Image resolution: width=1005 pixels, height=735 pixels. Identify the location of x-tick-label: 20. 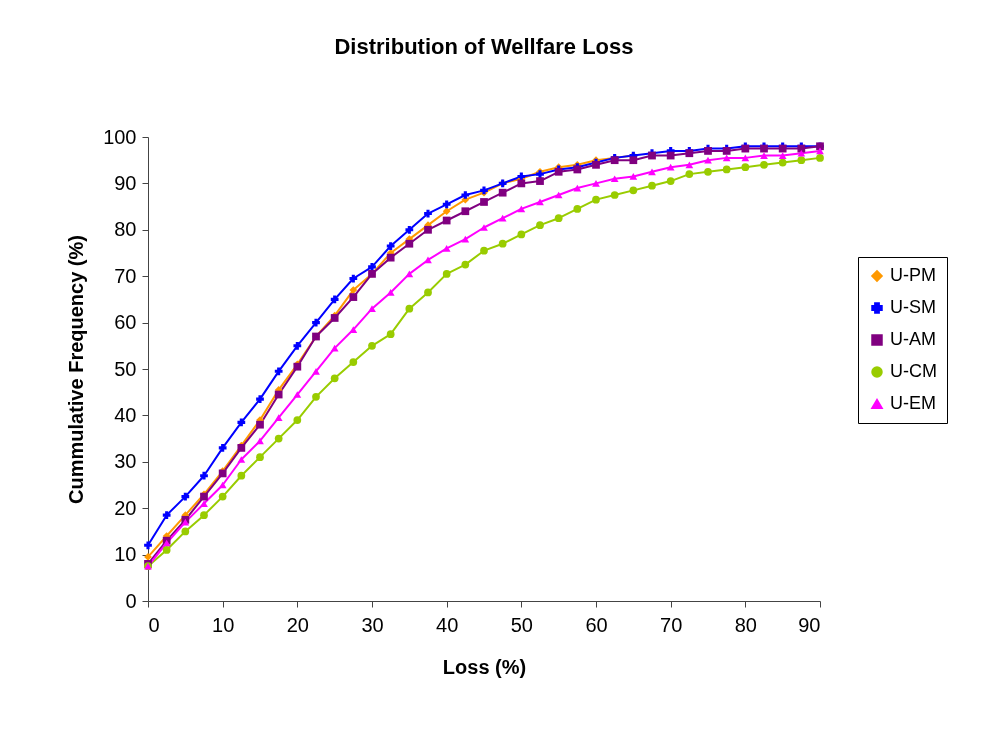
(297, 624).